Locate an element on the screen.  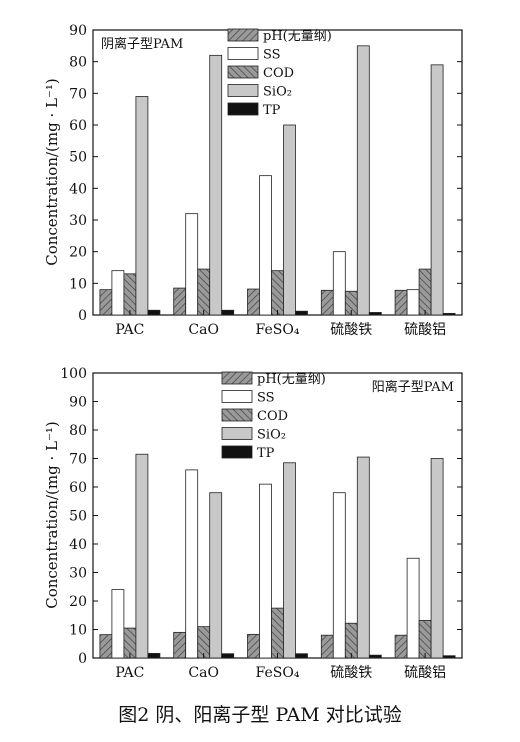
panel-label: 阳离子型PAM is located at coordinates (413, 387).